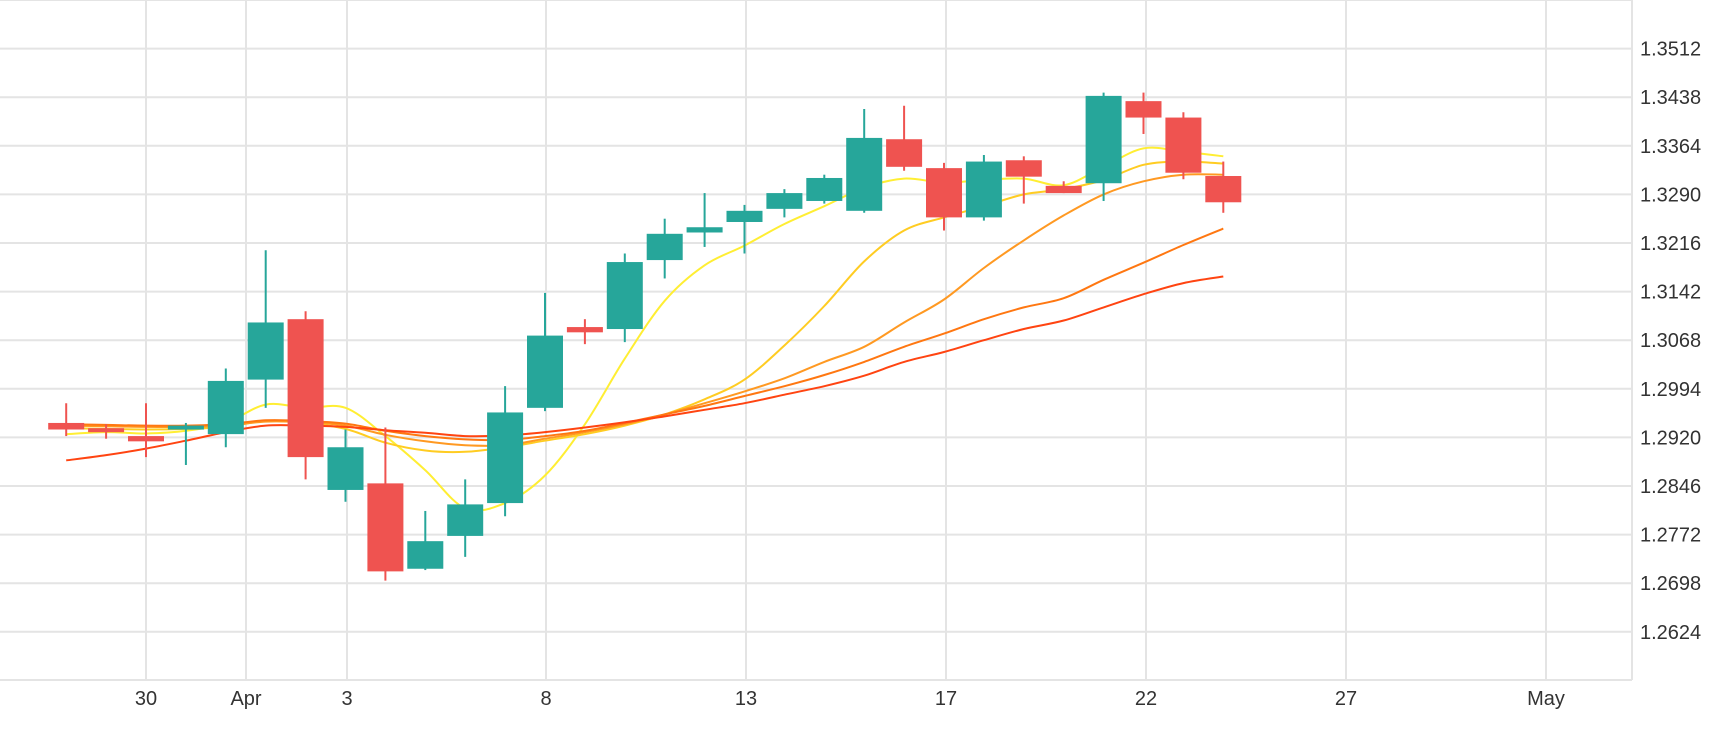 Image resolution: width=1730 pixels, height=730 pixels. Describe the element at coordinates (1146, 699) in the screenshot. I see `x-tick-label: 22` at that location.